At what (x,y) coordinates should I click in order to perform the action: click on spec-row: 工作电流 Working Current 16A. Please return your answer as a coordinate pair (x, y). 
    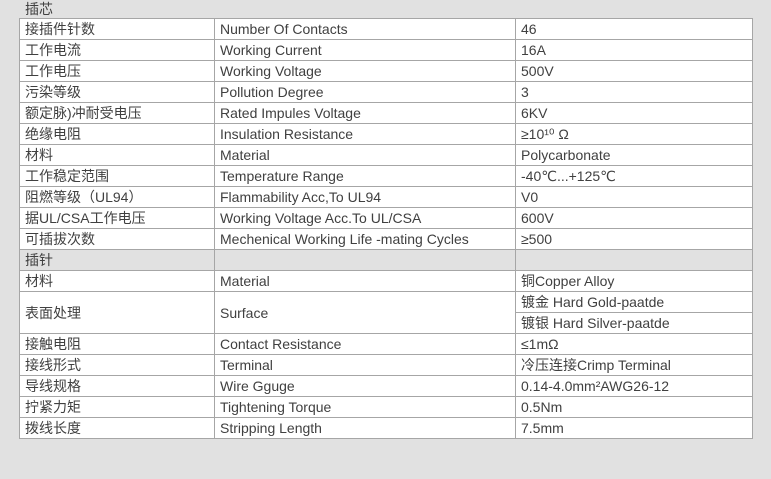
    Looking at the image, I should click on (386, 50).